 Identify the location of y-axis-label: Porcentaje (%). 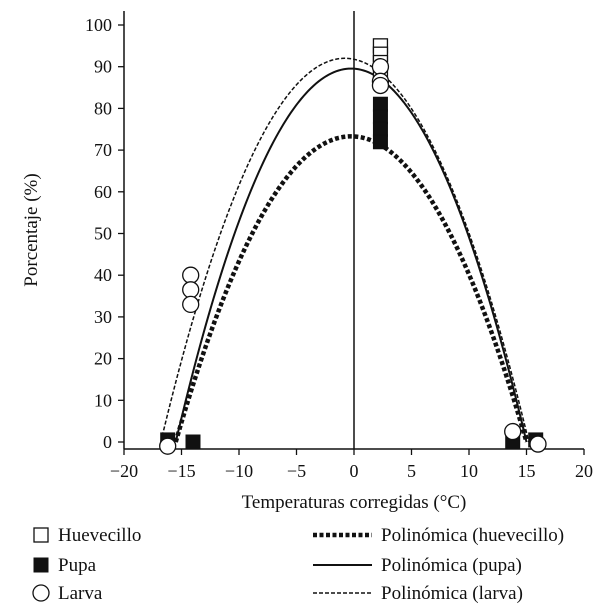
(31, 229).